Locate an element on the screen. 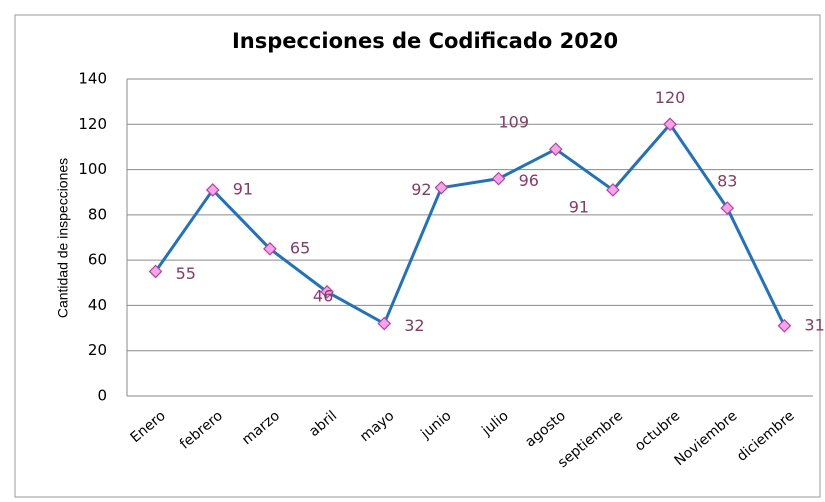 This screenshot has width=825, height=502. data-label: 92 is located at coordinates (421, 189).